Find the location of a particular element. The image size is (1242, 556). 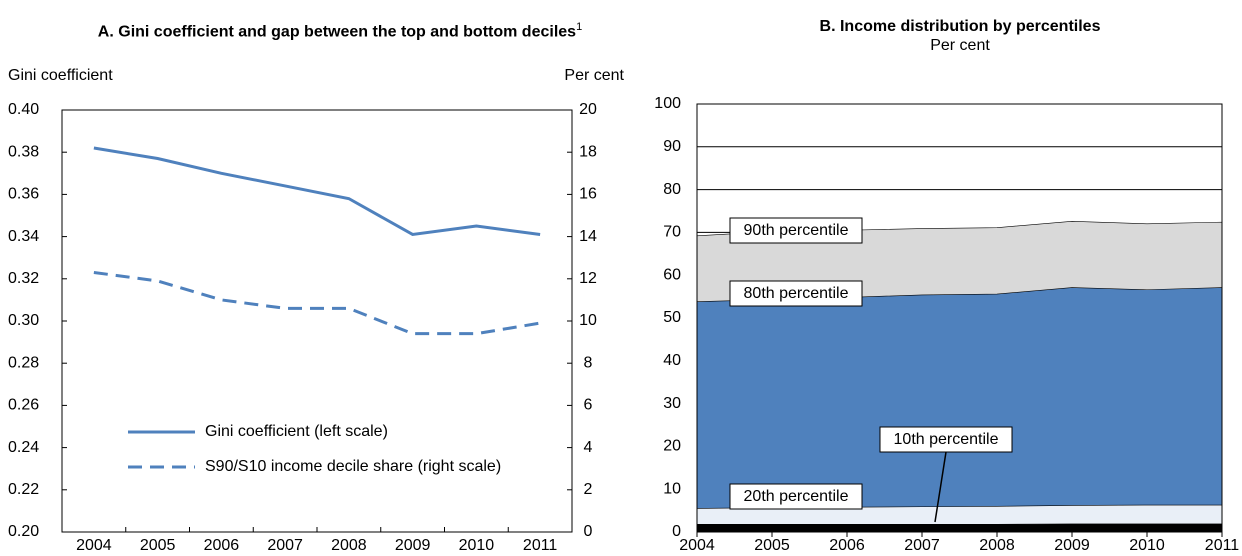

y-tick-label: 30 is located at coordinates (672, 403).